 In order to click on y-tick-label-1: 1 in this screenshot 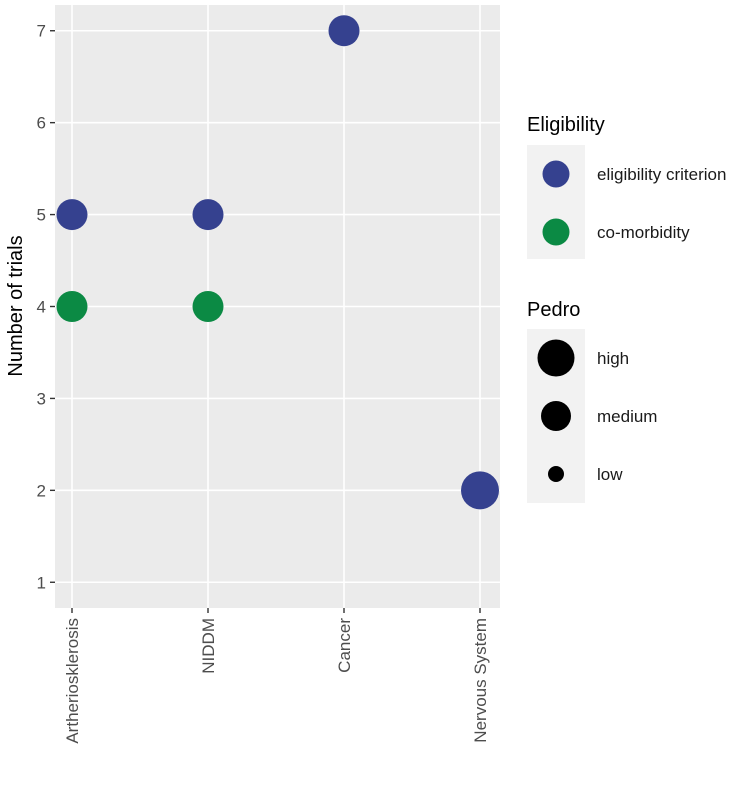, I will do `click(41, 582)`.